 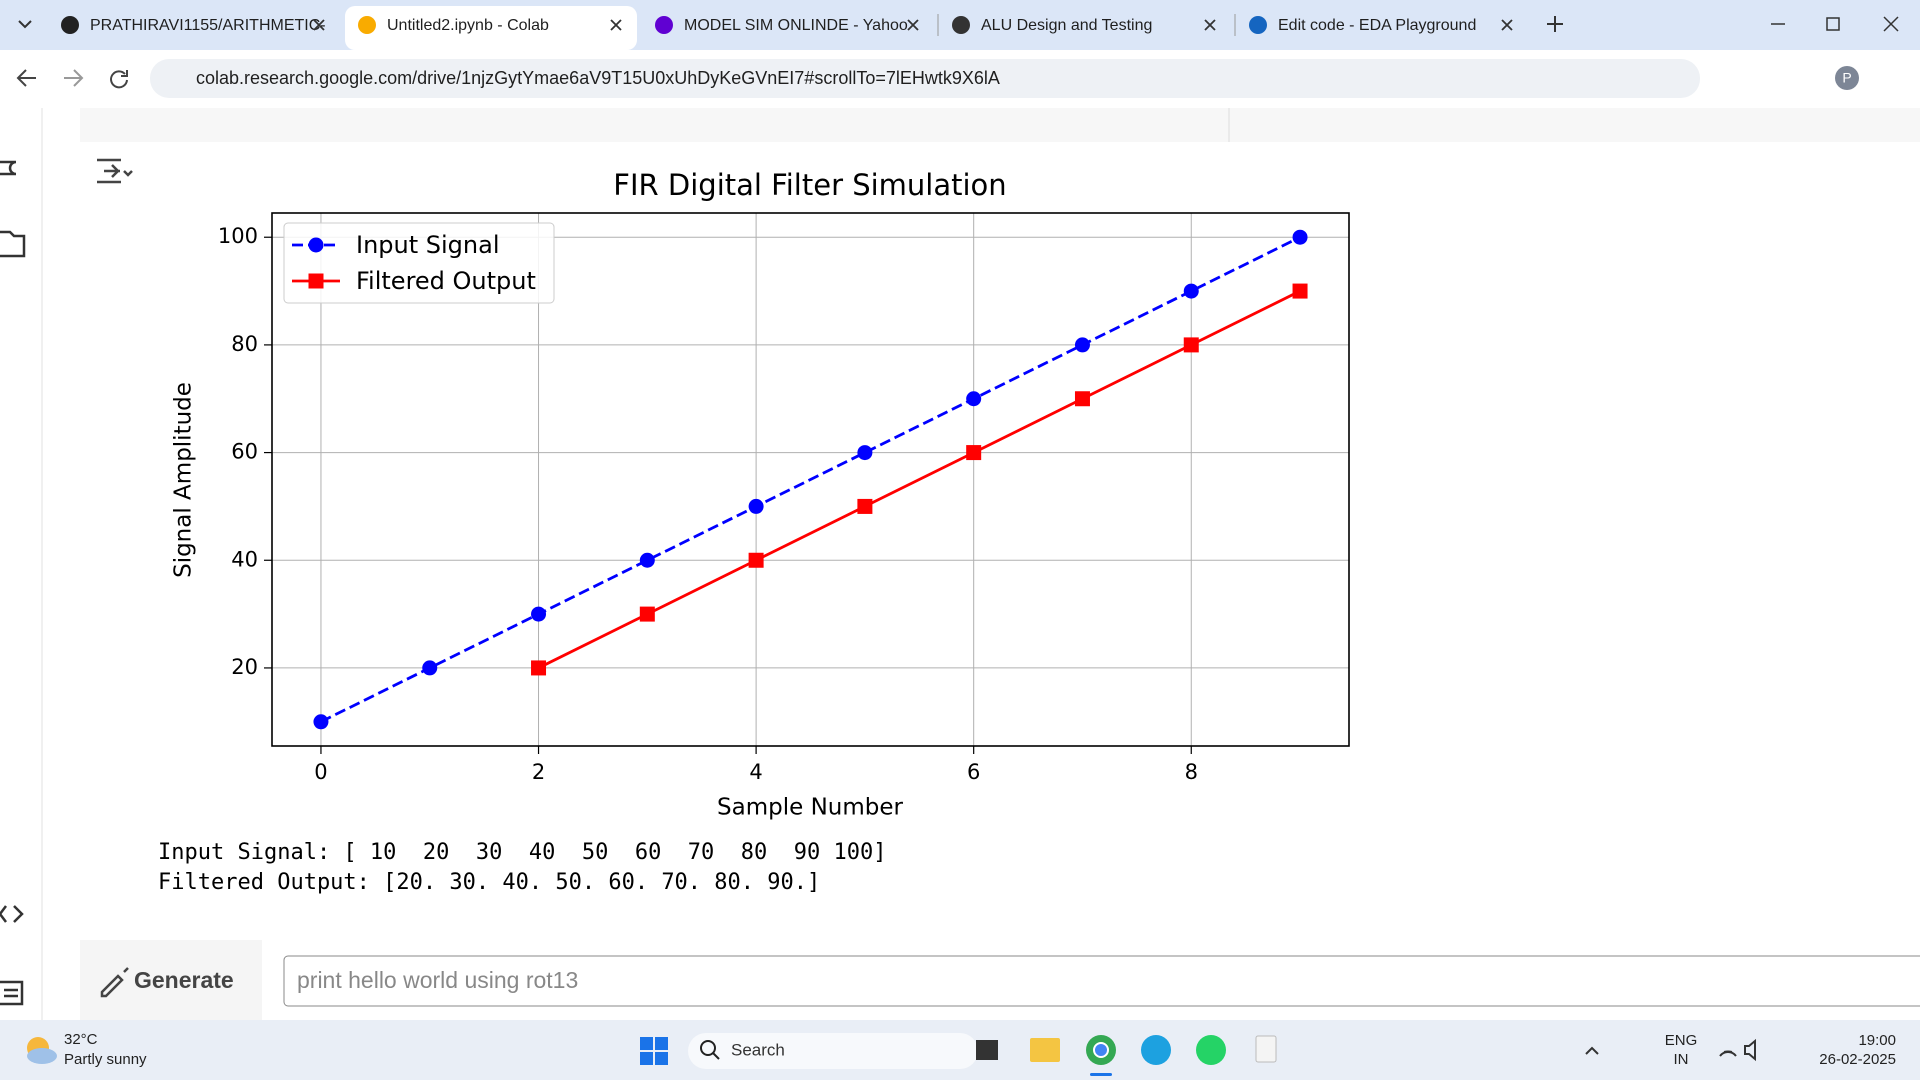 I want to click on temperature: 32°C, so click(x=81, y=1039).